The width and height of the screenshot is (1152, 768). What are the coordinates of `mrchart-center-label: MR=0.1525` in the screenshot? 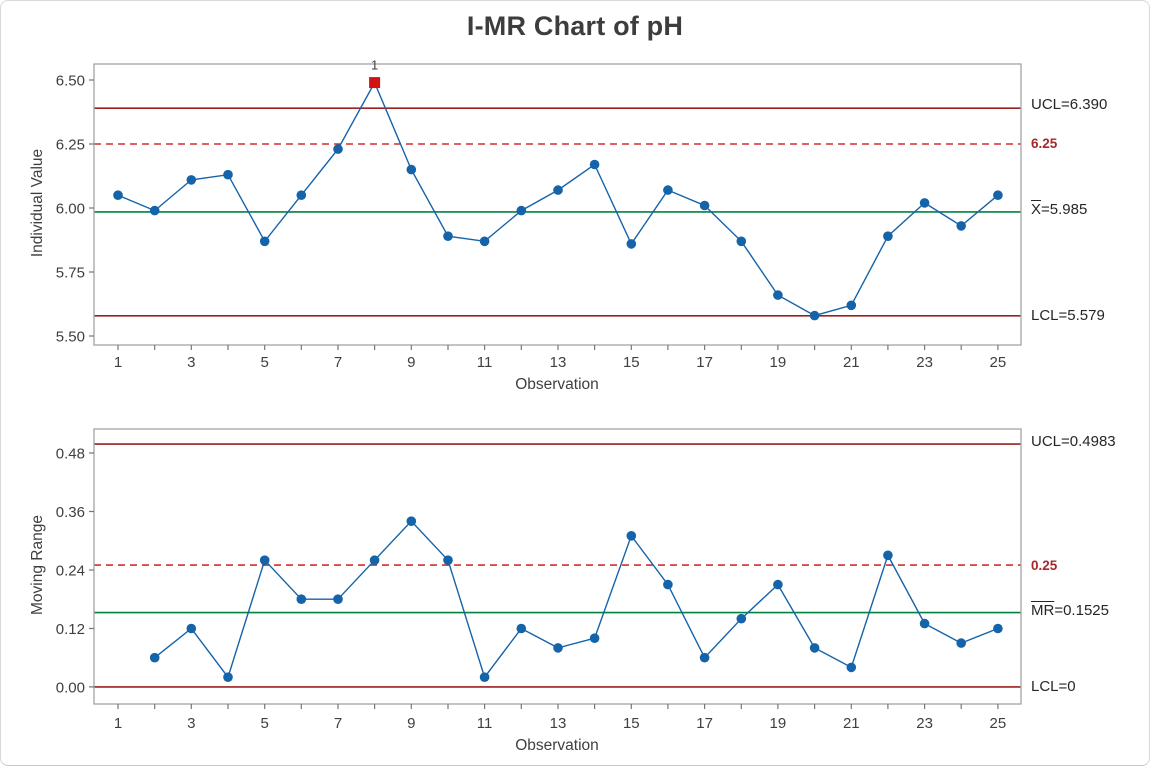 It's located at (1070, 610).